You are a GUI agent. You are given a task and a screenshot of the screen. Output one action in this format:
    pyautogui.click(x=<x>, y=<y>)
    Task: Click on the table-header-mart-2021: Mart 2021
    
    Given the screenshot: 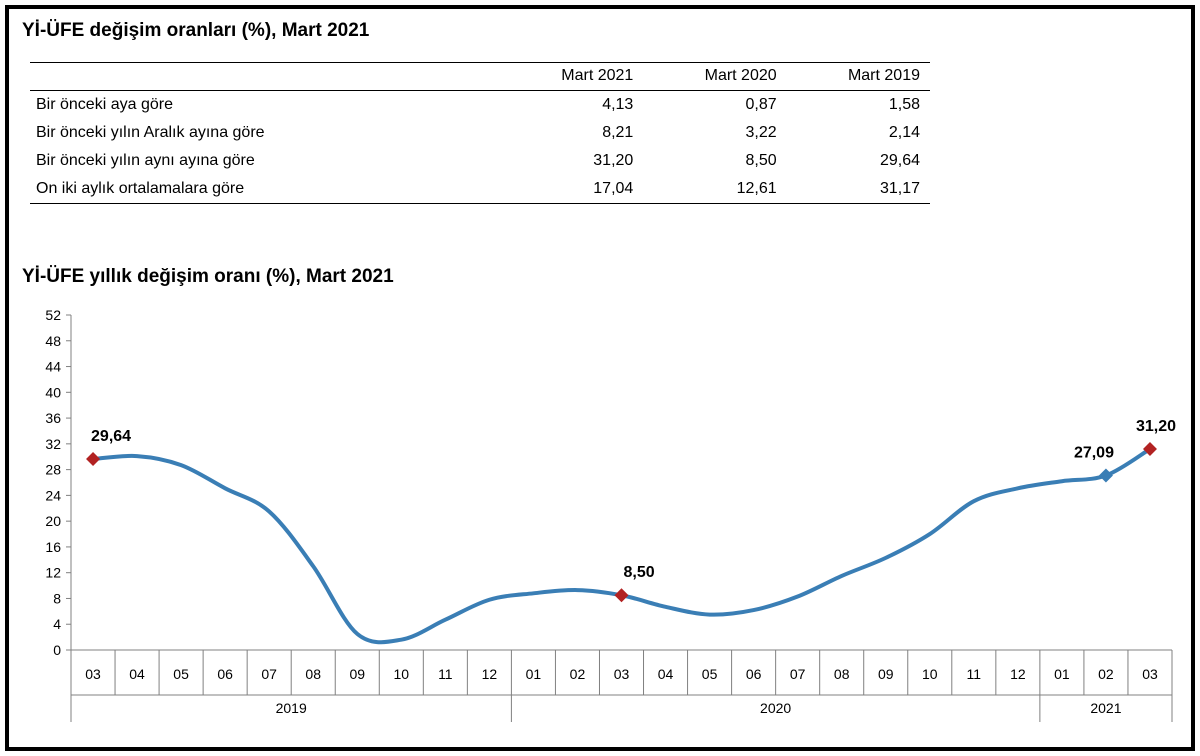 What is the action you would take?
    pyautogui.click(x=572, y=76)
    